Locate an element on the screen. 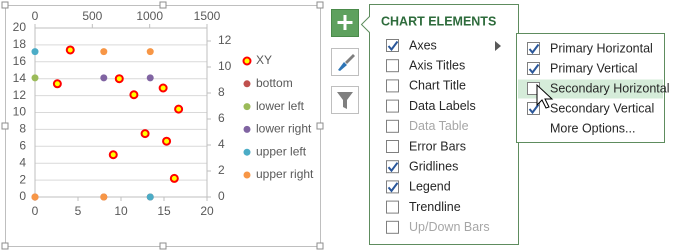 The height and width of the screenshot is (252, 677). panel-item: Chart Title is located at coordinates (426, 86).